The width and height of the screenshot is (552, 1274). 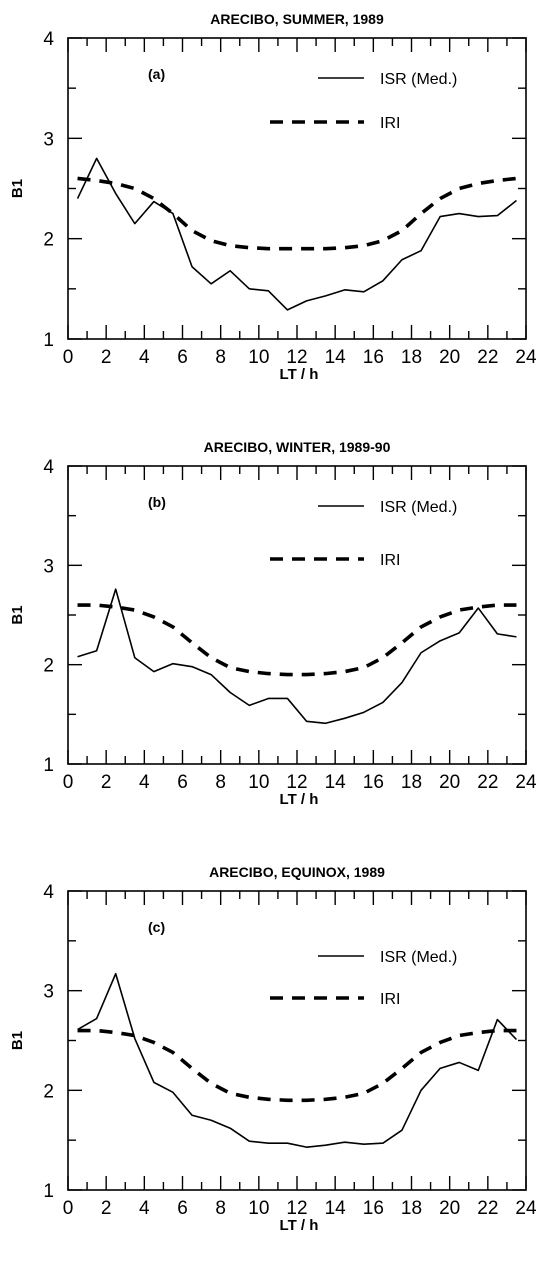 What do you see at coordinates (156, 927) in the screenshot?
I see `panel-label: (c)` at bounding box center [156, 927].